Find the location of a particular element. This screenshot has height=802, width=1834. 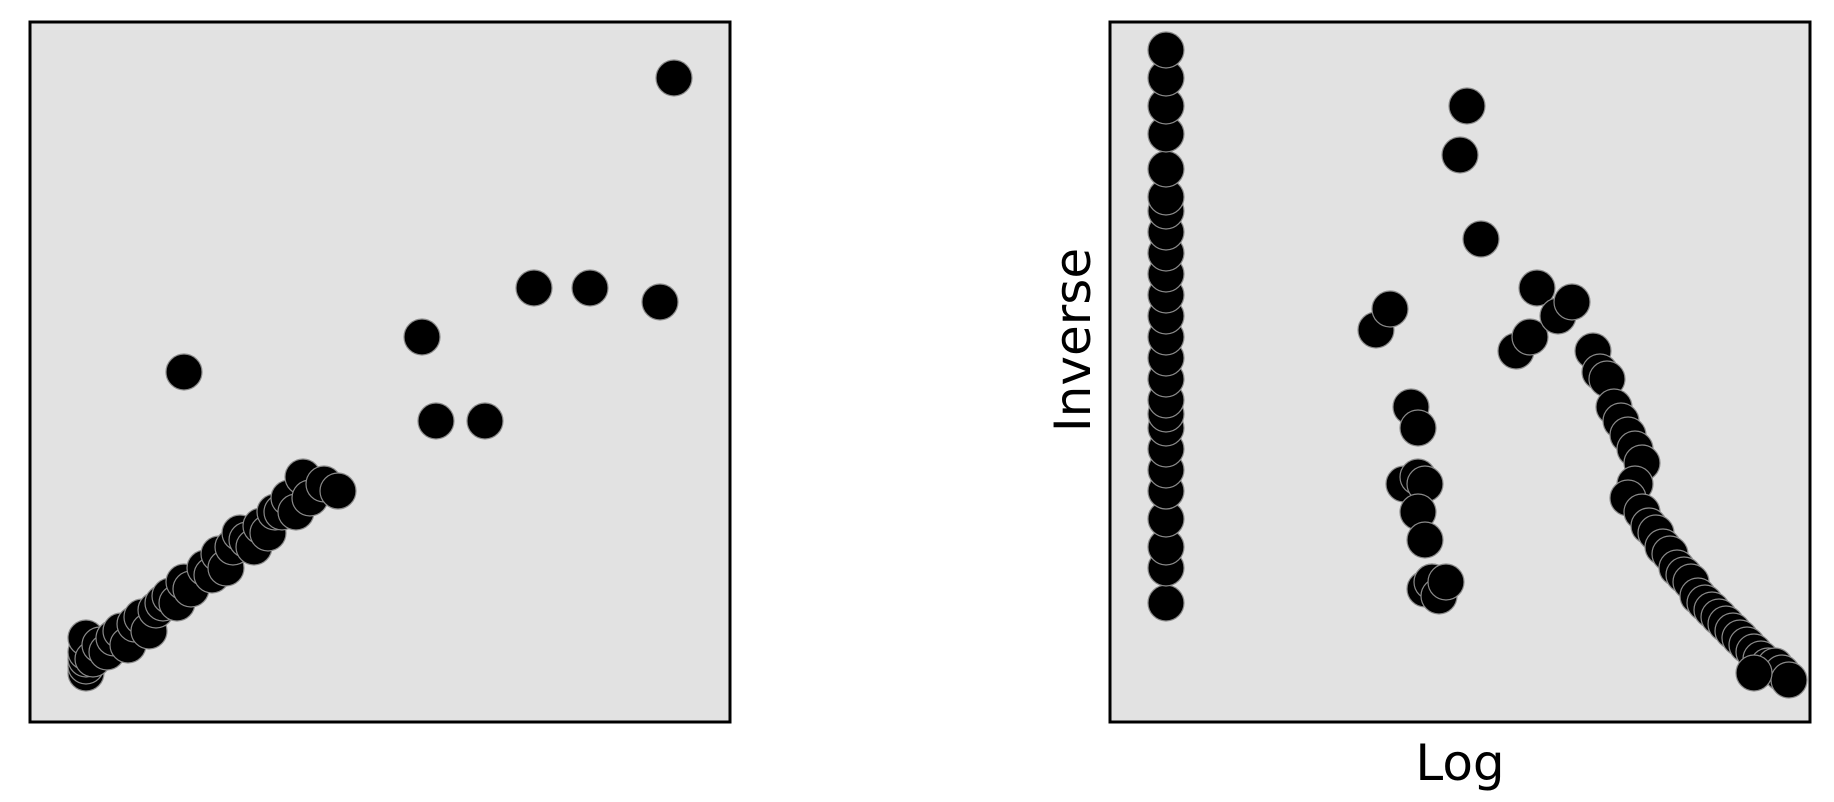

right-y-axis-label: Inverse is located at coordinates (1073, 340).